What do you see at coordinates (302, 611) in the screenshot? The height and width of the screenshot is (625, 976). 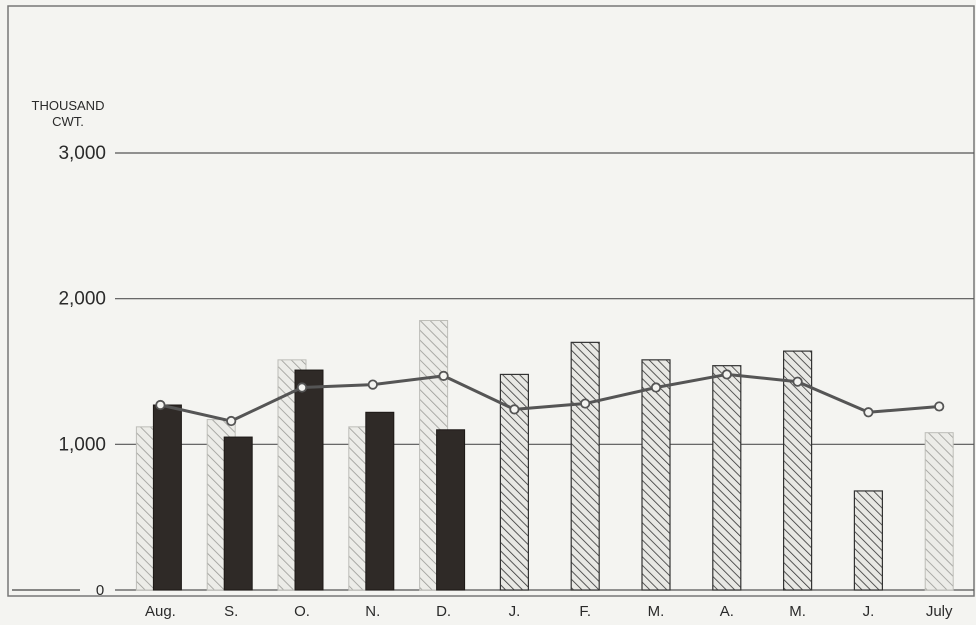 I see `x-tick-label: O.` at bounding box center [302, 611].